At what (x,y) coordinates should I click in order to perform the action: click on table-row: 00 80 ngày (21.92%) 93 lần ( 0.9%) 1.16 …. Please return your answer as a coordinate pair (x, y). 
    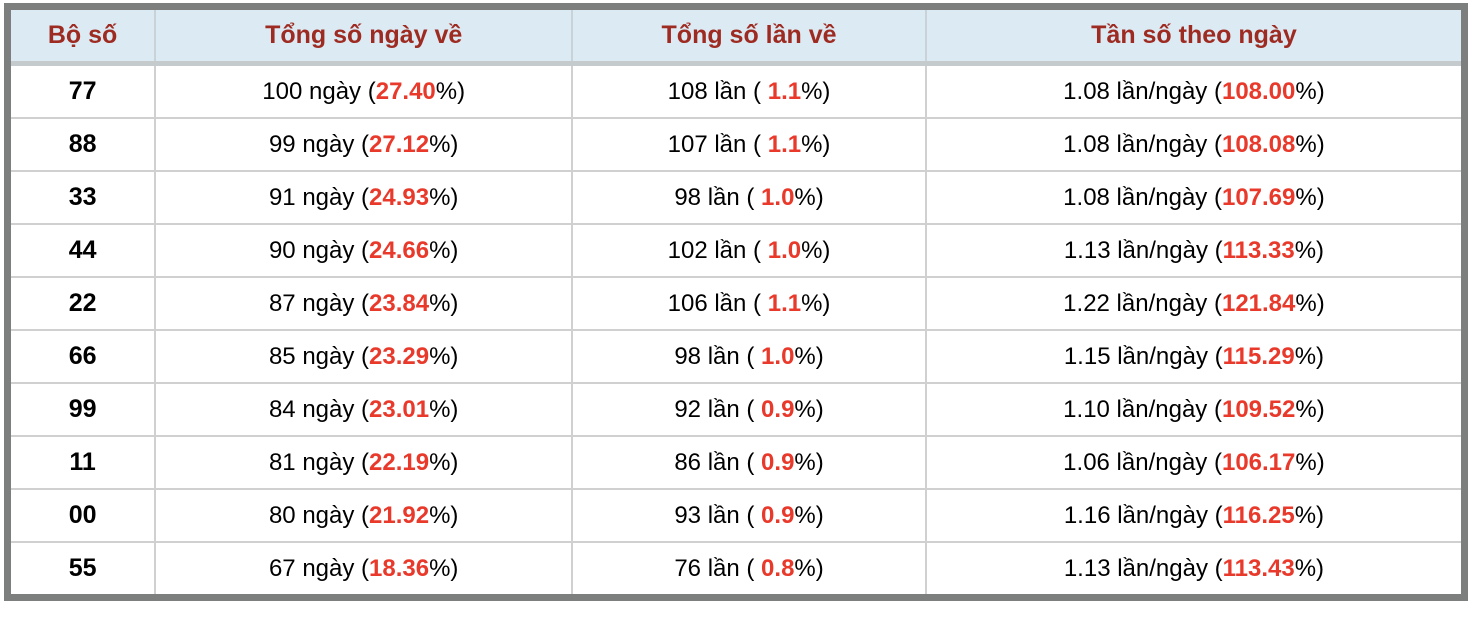
    Looking at the image, I should click on (736, 516).